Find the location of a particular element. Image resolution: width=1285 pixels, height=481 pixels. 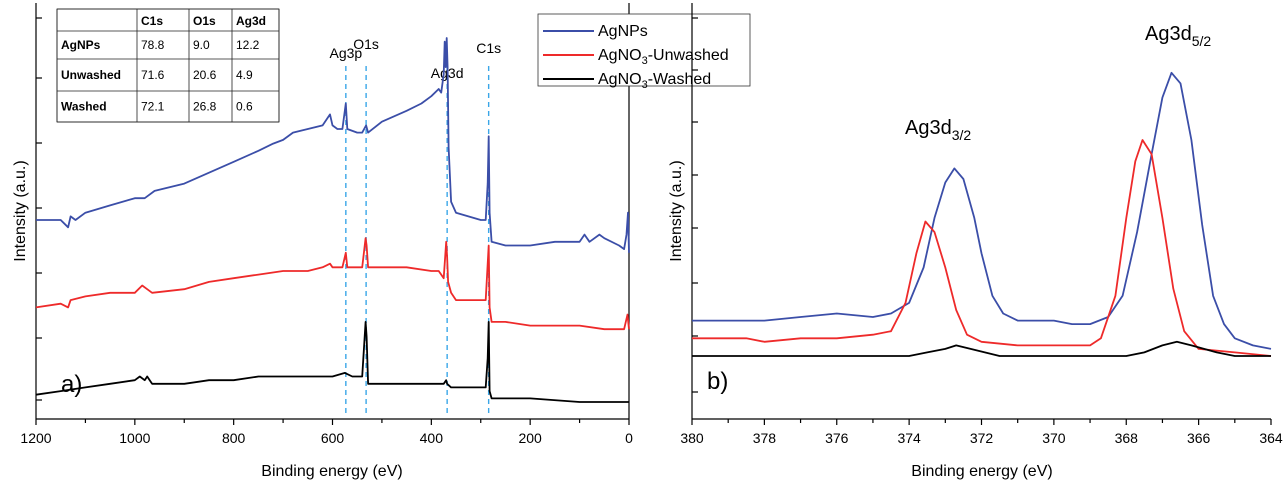

table-cell: 26.8 is located at coordinates (205, 107).